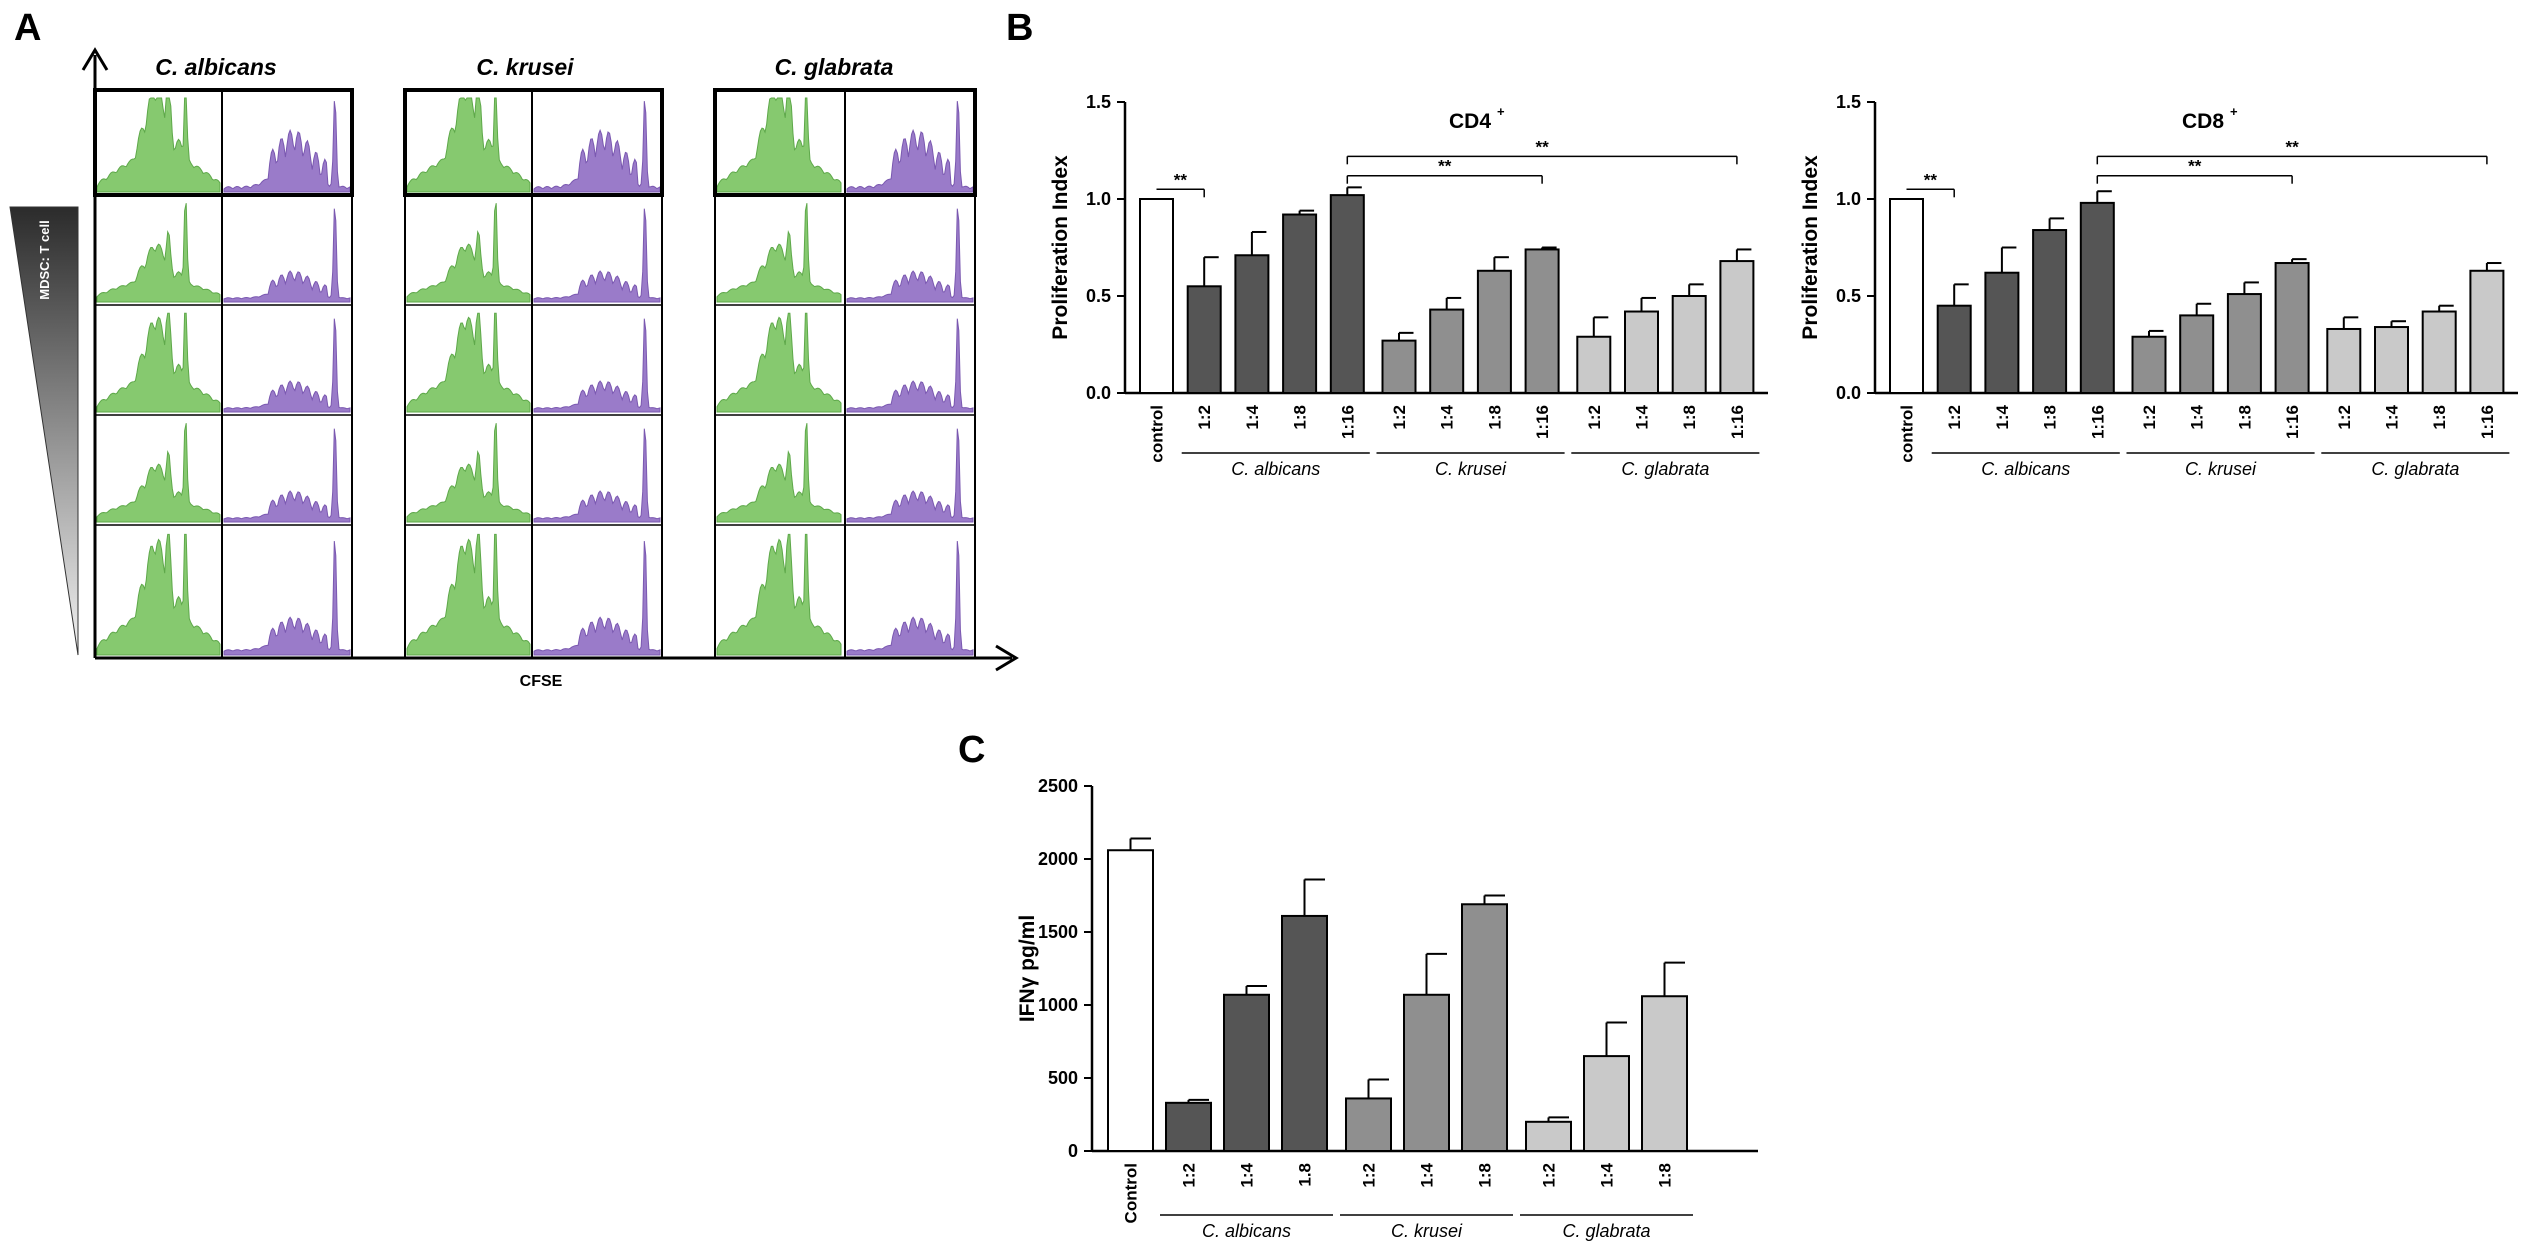 The width and height of the screenshot is (2533, 1247). Describe the element at coordinates (215, 67) in the screenshot. I see `species-title-albicans: C. albicans` at that location.